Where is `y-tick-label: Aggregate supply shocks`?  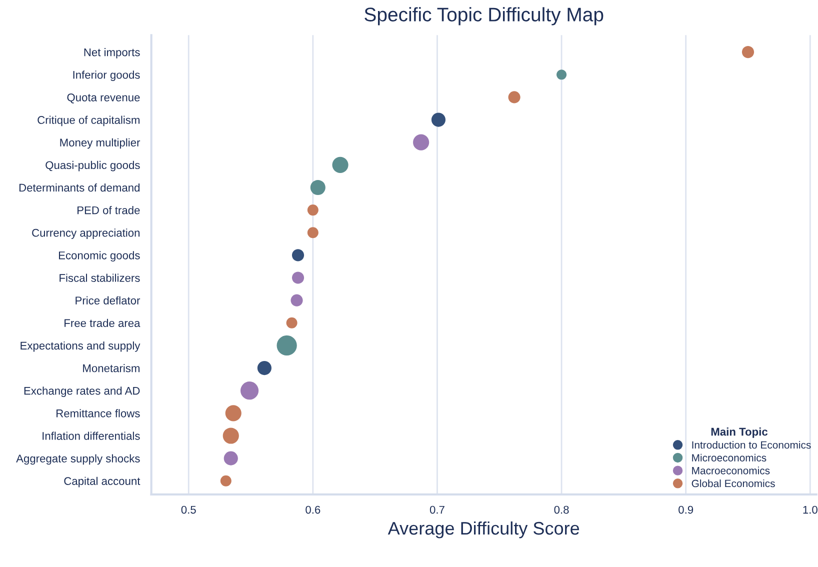 y-tick-label: Aggregate supply shocks is located at coordinates (78, 459).